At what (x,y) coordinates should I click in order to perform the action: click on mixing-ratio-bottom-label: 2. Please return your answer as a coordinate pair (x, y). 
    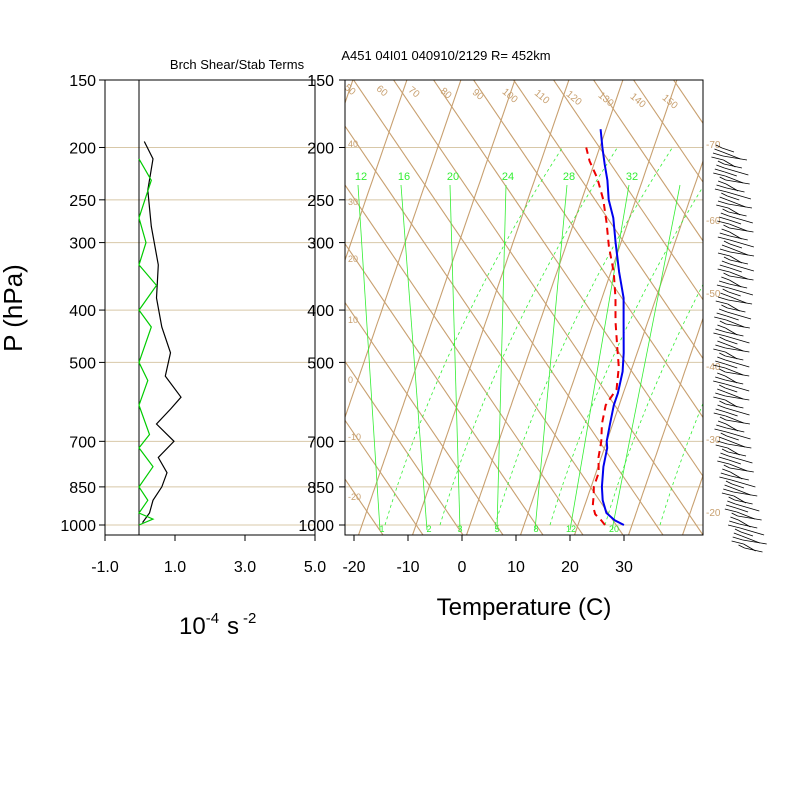
    Looking at the image, I should click on (428, 529).